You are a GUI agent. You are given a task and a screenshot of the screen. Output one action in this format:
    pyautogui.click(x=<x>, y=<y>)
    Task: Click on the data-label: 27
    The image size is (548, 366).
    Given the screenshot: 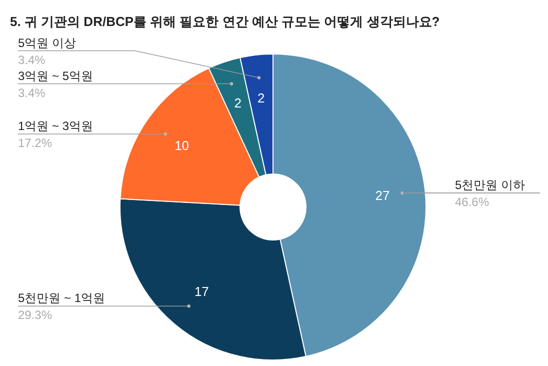 What is the action you would take?
    pyautogui.click(x=382, y=196)
    